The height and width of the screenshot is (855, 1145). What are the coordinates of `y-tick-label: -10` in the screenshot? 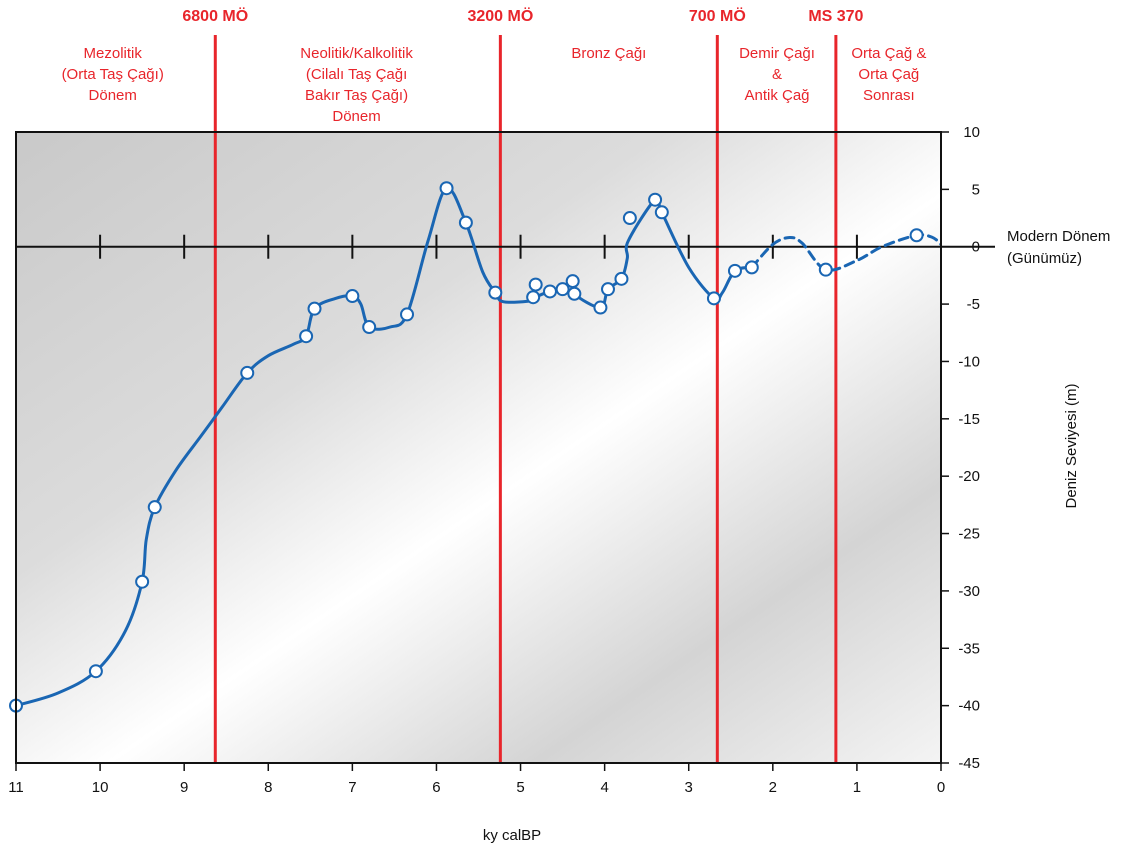 It's located at (969, 361).